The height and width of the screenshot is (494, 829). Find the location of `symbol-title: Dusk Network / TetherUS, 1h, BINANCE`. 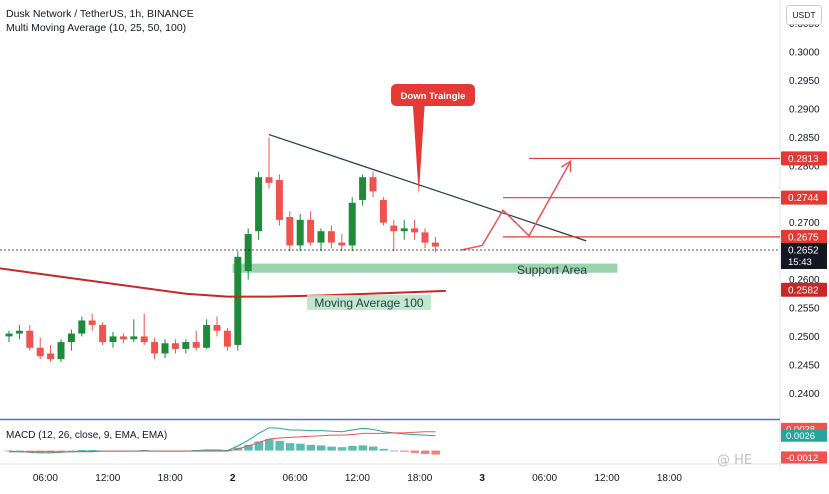

symbol-title: Dusk Network / TetherUS, 1h, BINANCE is located at coordinates (100, 14).